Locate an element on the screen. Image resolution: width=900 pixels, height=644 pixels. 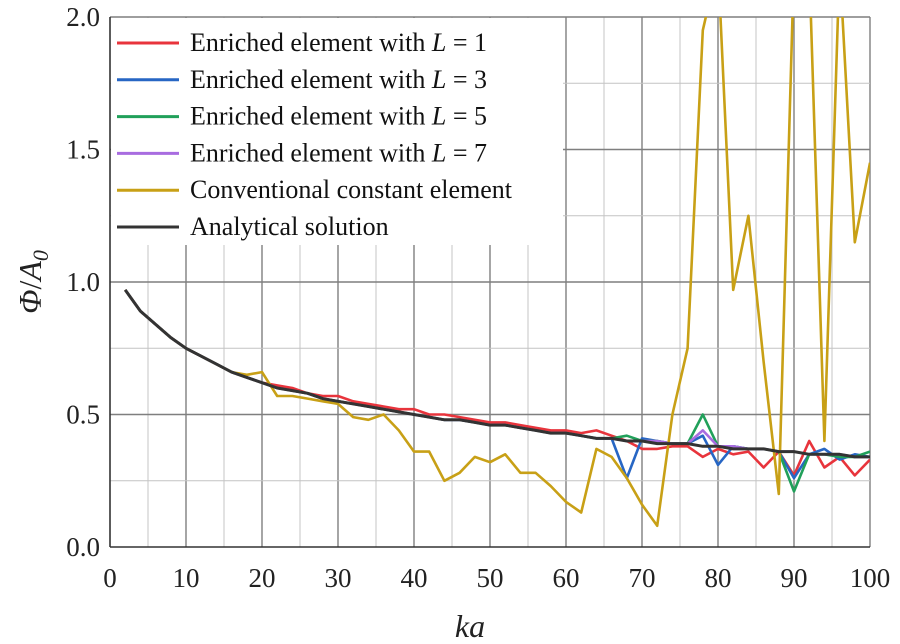
x-tick-label: 50 is located at coordinates (490, 578).